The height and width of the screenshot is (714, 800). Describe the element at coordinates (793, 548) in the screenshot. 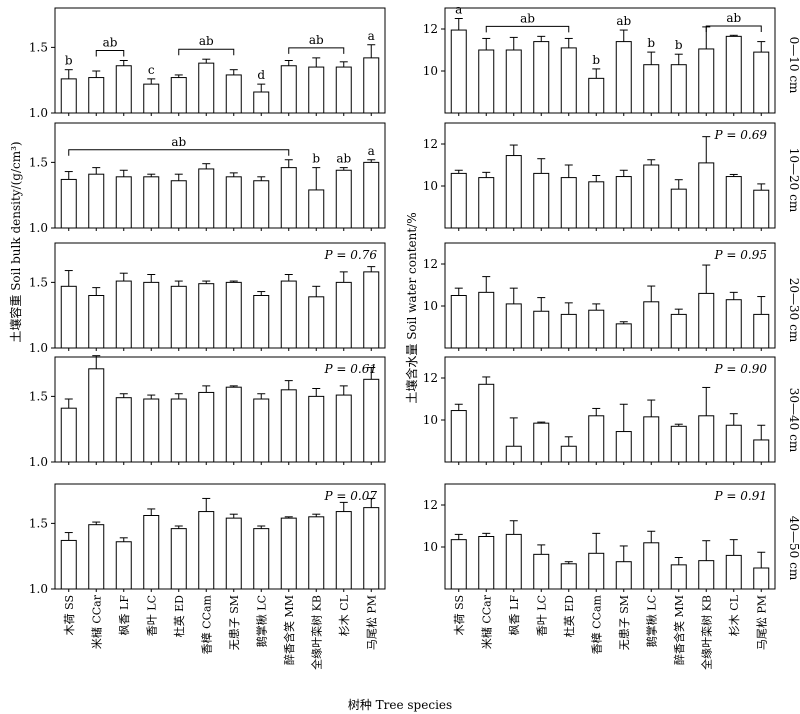

I see `depth-label-4: 40—50 cm` at that location.